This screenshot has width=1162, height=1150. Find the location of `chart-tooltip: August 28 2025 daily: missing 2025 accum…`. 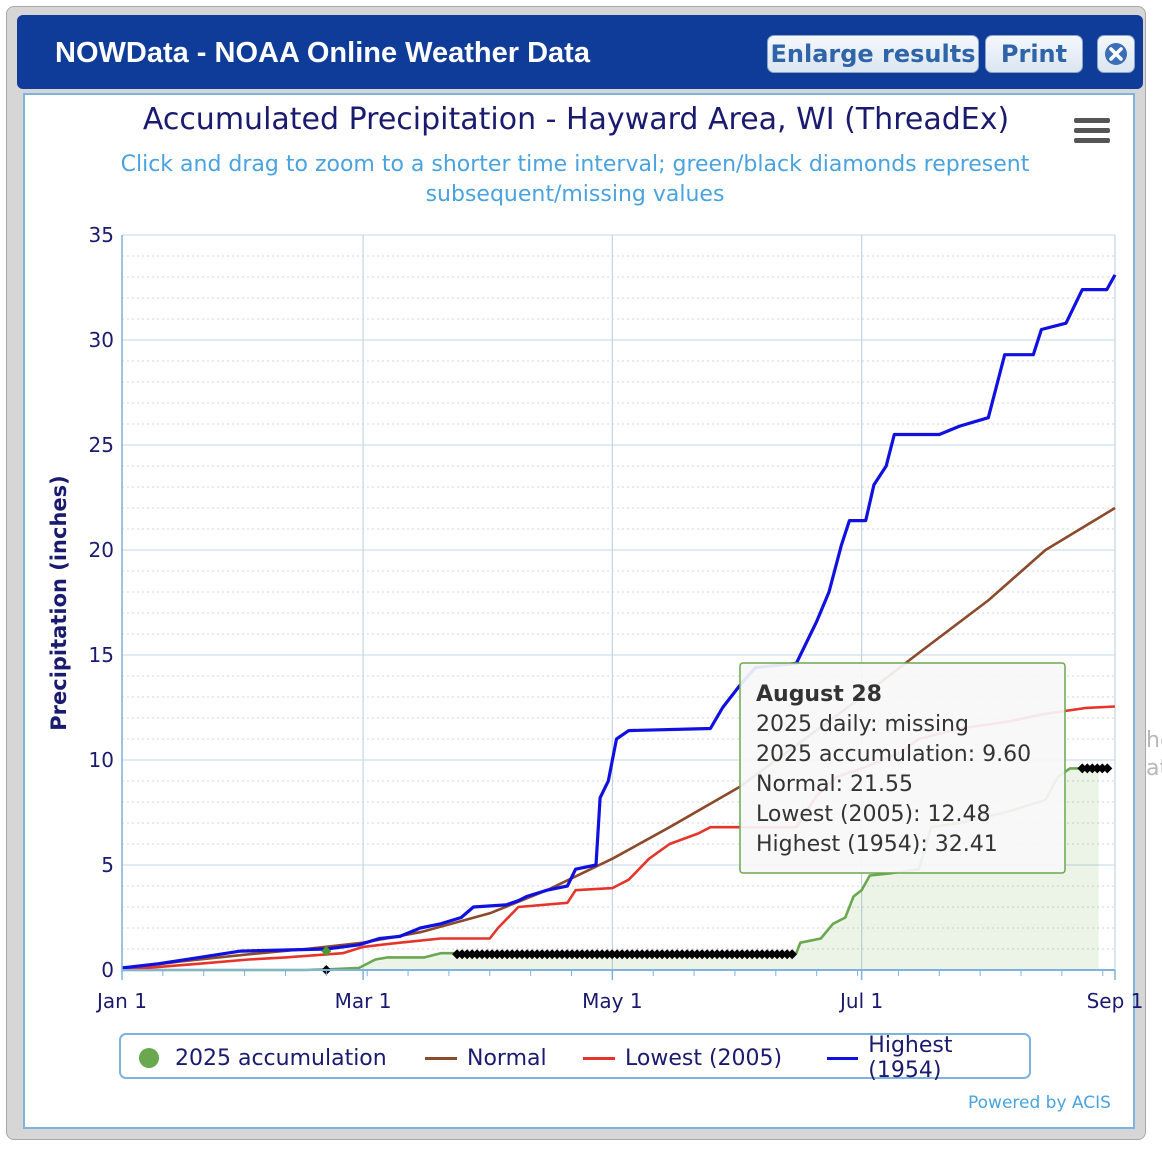

chart-tooltip: August 28 2025 daily: missing 2025 accum… is located at coordinates (902, 768).